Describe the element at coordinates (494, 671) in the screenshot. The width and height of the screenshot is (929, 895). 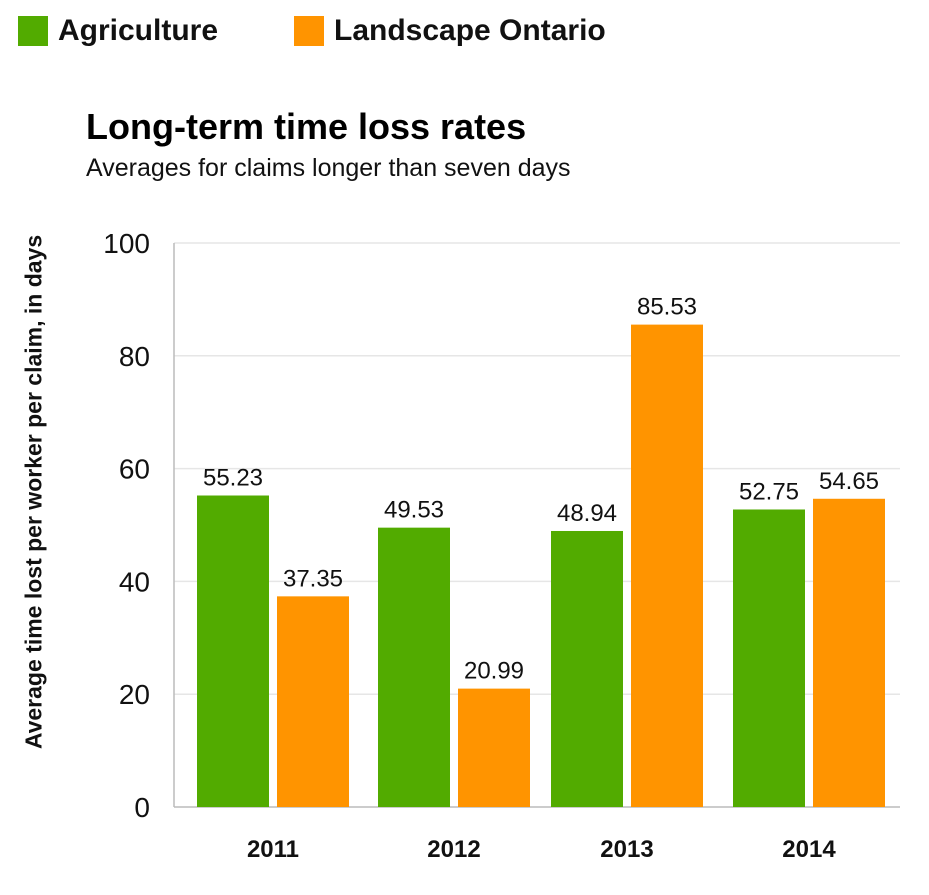
I see `data-label: 20.99` at that location.